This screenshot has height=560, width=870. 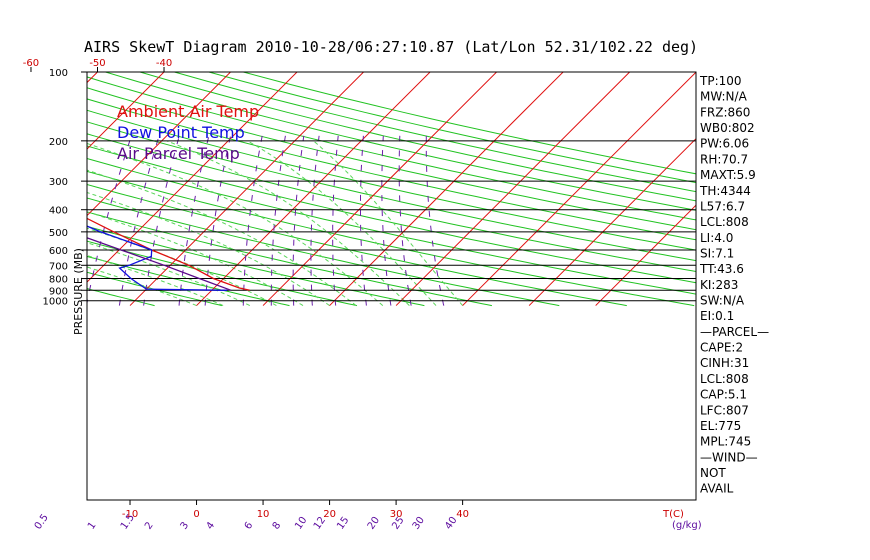 What do you see at coordinates (374, 523) in the screenshot?
I see `mixing-ratio-label: 20` at bounding box center [374, 523].